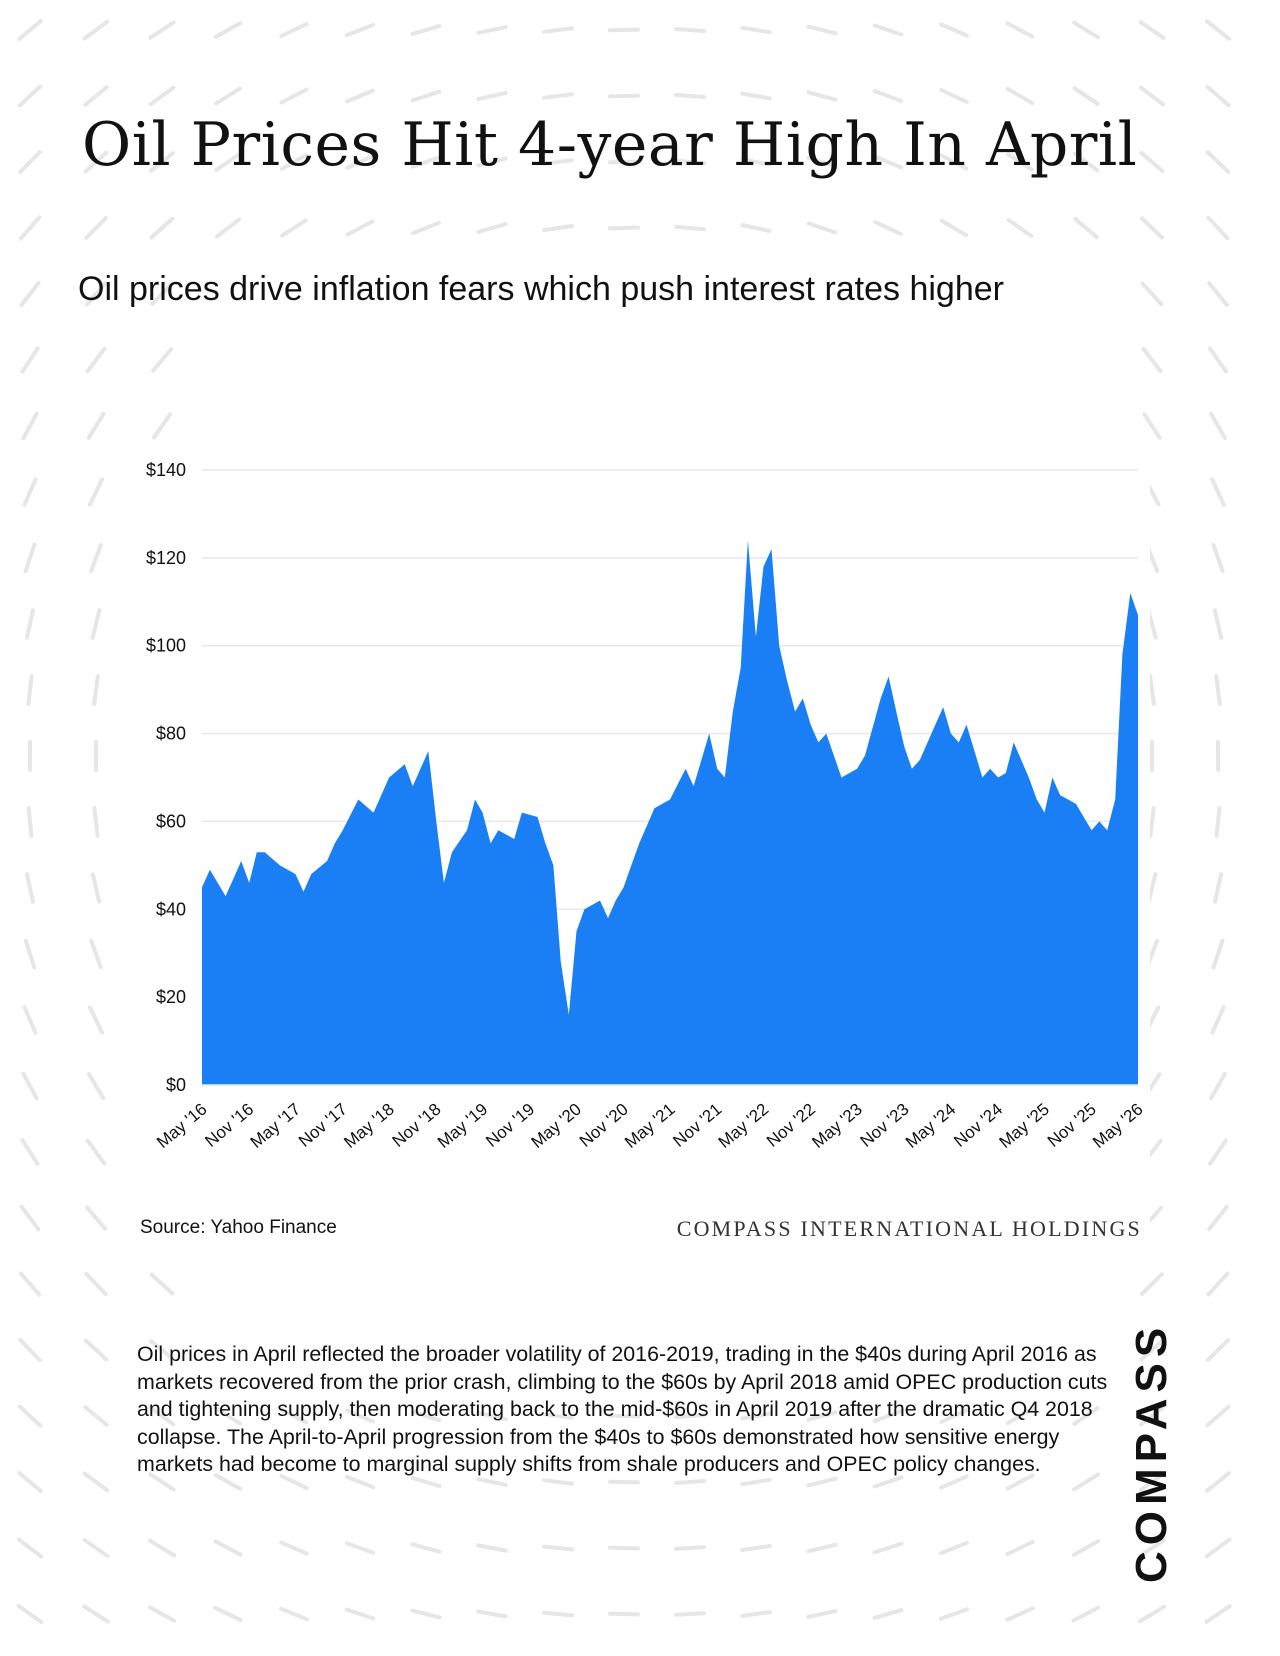 Image resolution: width=1280 pixels, height=1656 pixels. Describe the element at coordinates (836, 1126) in the screenshot. I see `x-tick-label: May '23` at that location.